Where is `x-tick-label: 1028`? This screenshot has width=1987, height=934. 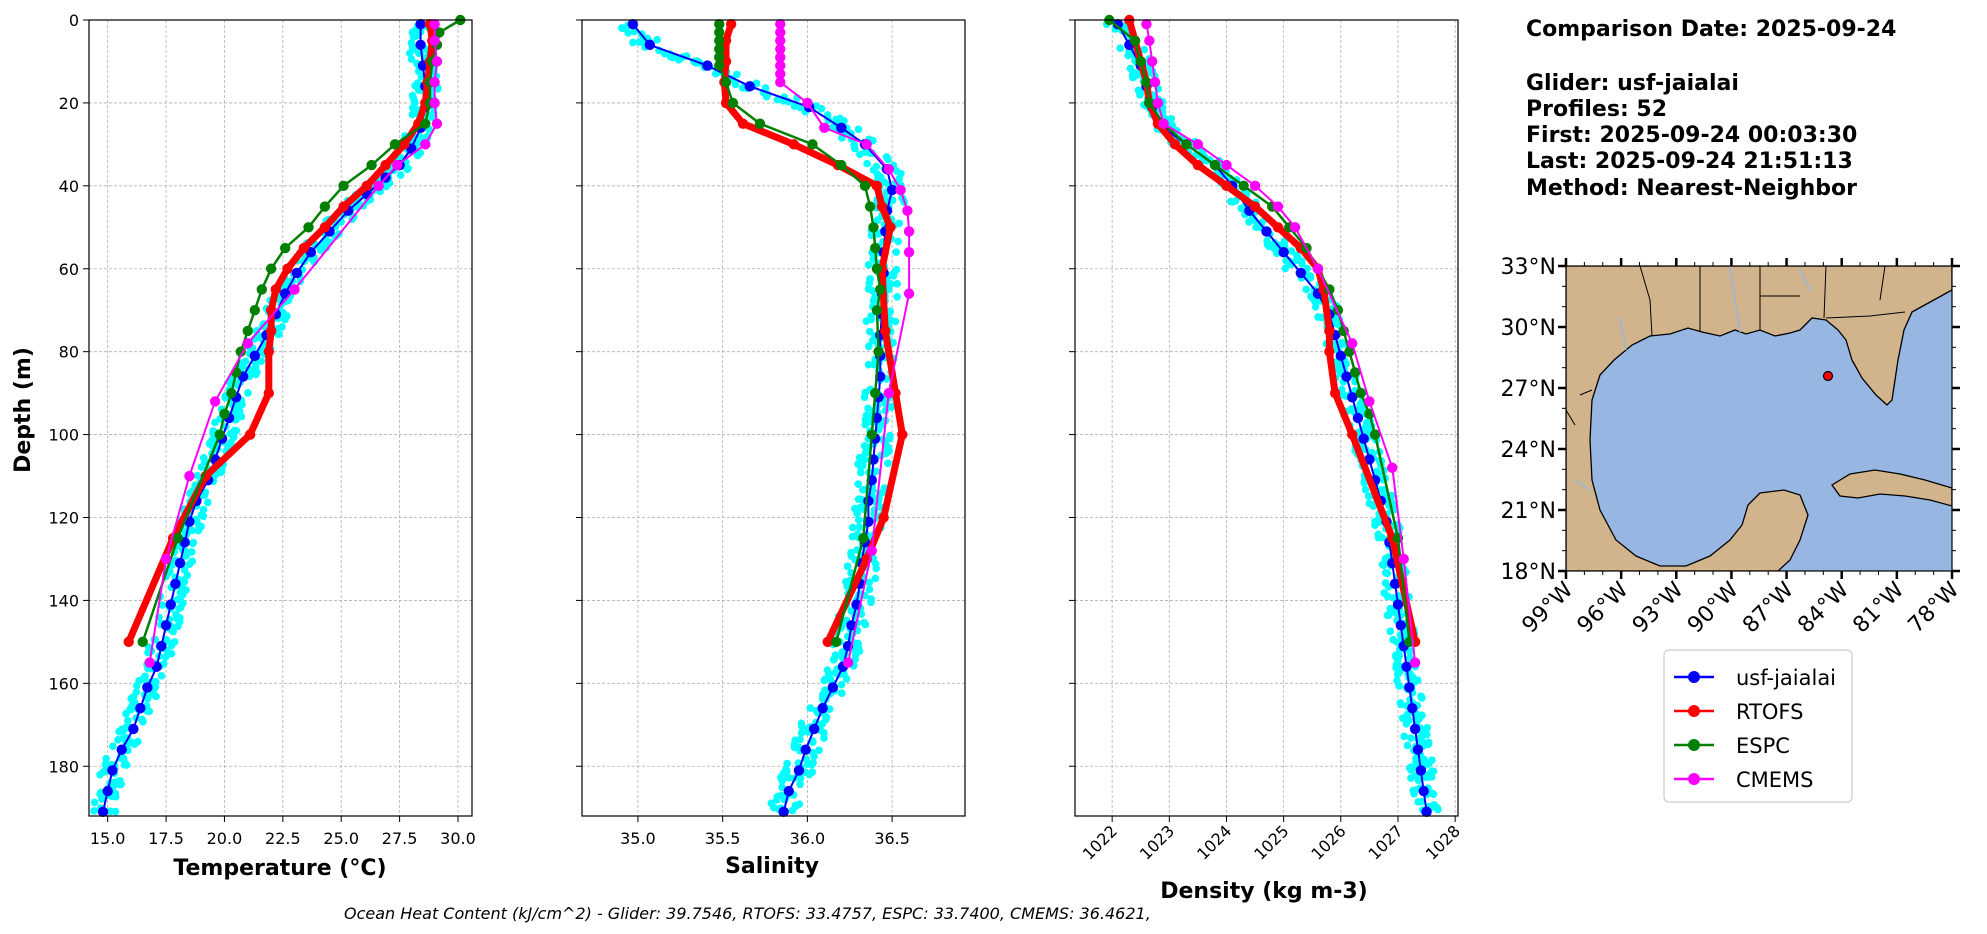 x-tick-label: 1028 is located at coordinates (1443, 842).